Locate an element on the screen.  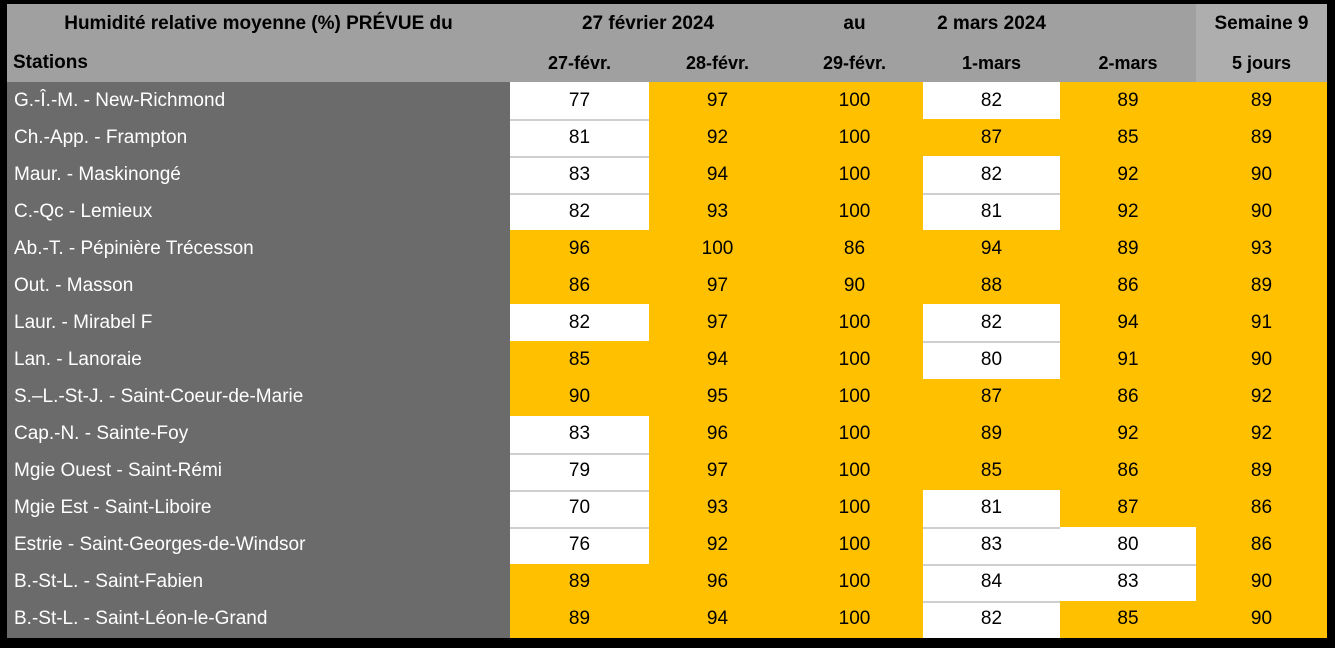
day-header-1-mars: 1-mars is located at coordinates (991, 63).